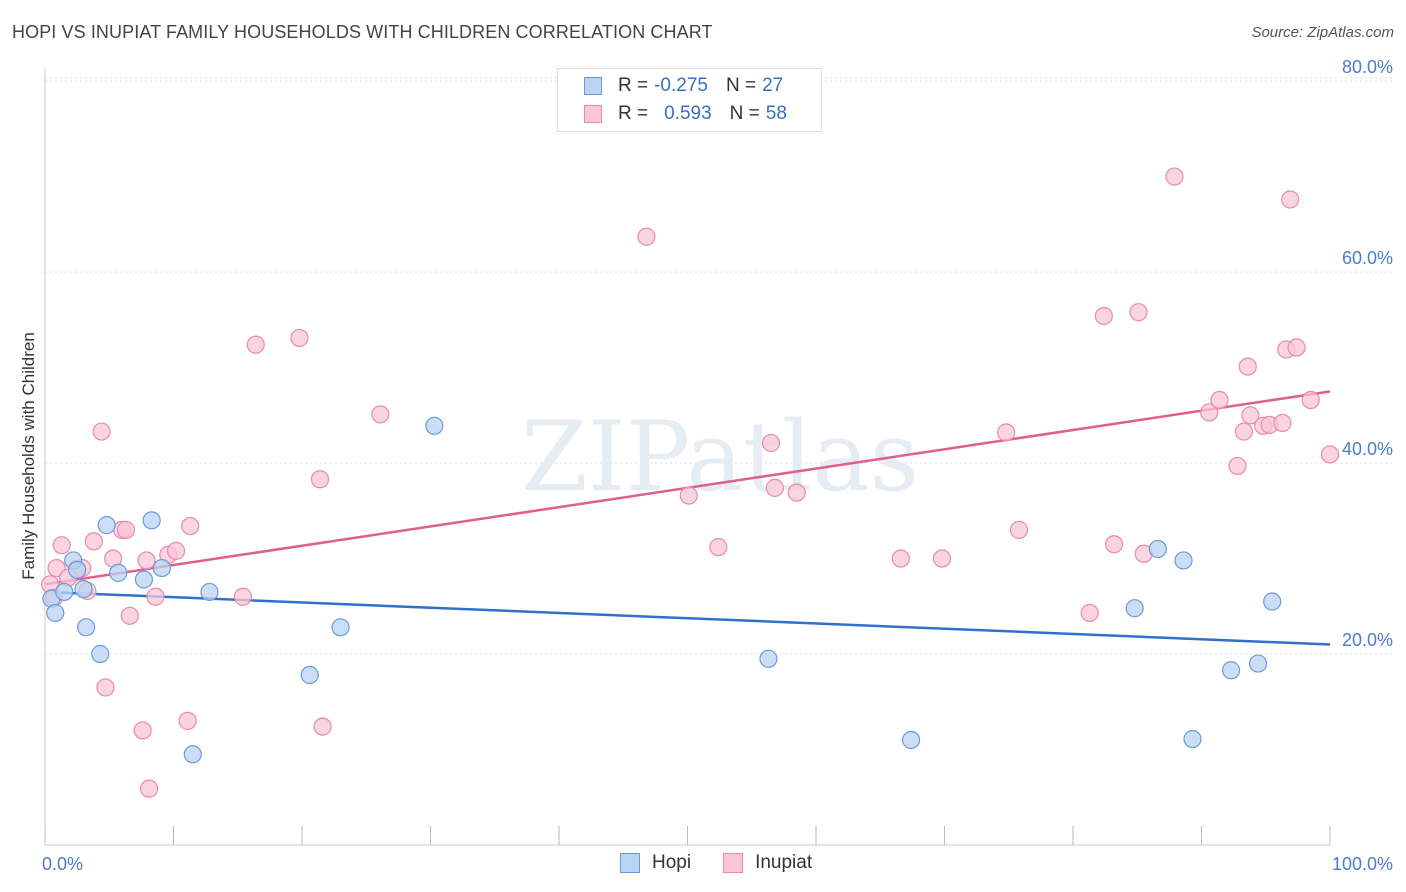 Image resolution: width=1406 pixels, height=892 pixels. I want to click on x-tick-label-min: 0.0%, so click(62, 864).